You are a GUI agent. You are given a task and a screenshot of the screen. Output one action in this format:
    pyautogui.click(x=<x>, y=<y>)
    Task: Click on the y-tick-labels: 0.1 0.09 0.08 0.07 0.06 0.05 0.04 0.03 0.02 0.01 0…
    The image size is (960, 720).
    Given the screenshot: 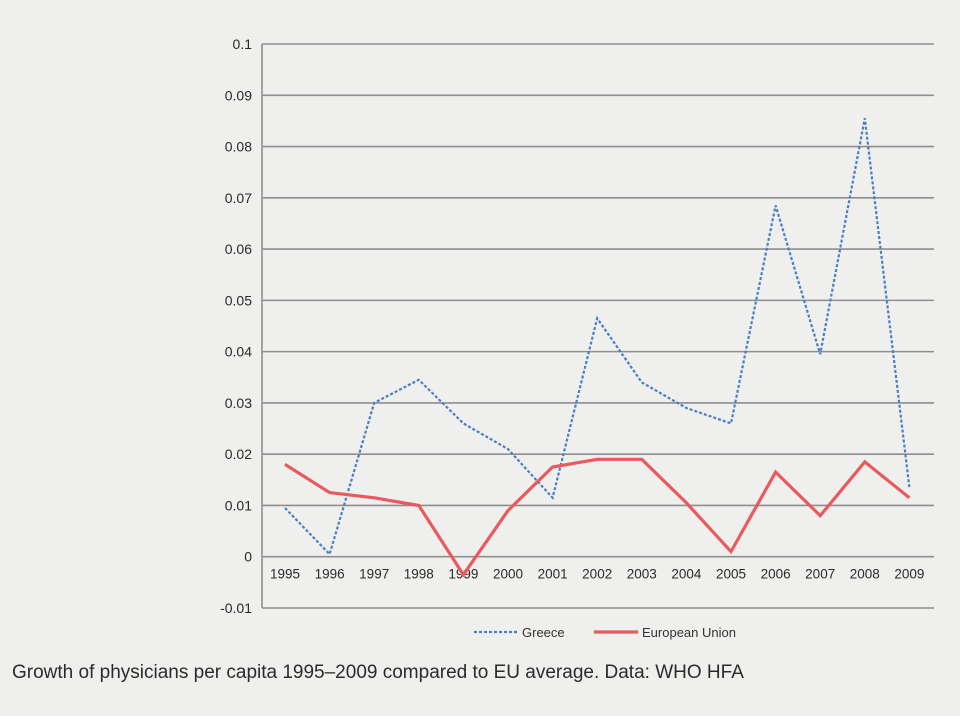 What is the action you would take?
    pyautogui.click(x=236, y=326)
    